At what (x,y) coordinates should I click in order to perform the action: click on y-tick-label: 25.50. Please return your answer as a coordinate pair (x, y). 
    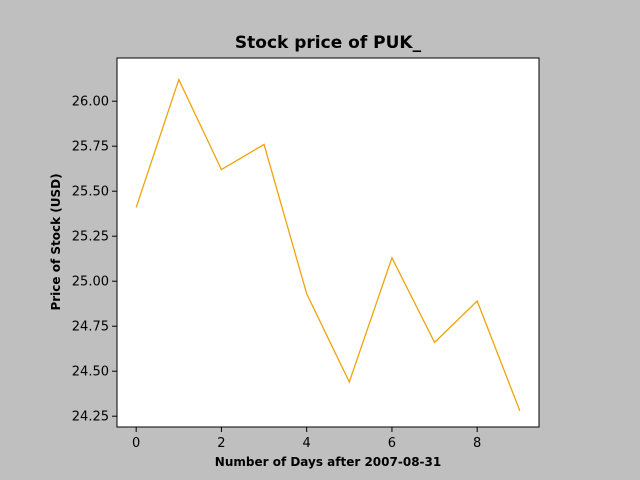
    Looking at the image, I should click on (90, 192).